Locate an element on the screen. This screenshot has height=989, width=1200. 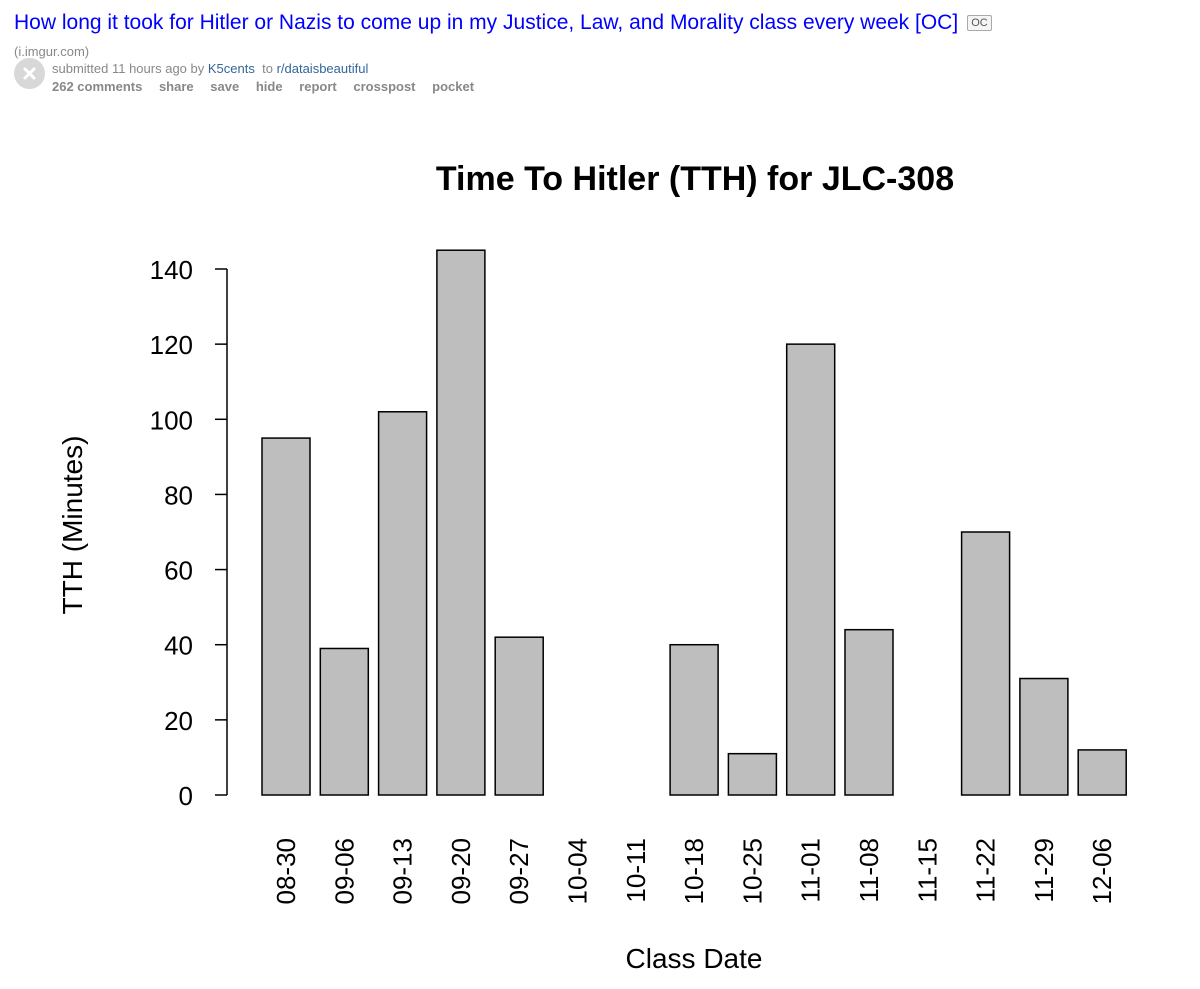
y-tick-label: 20 is located at coordinates (178, 721).